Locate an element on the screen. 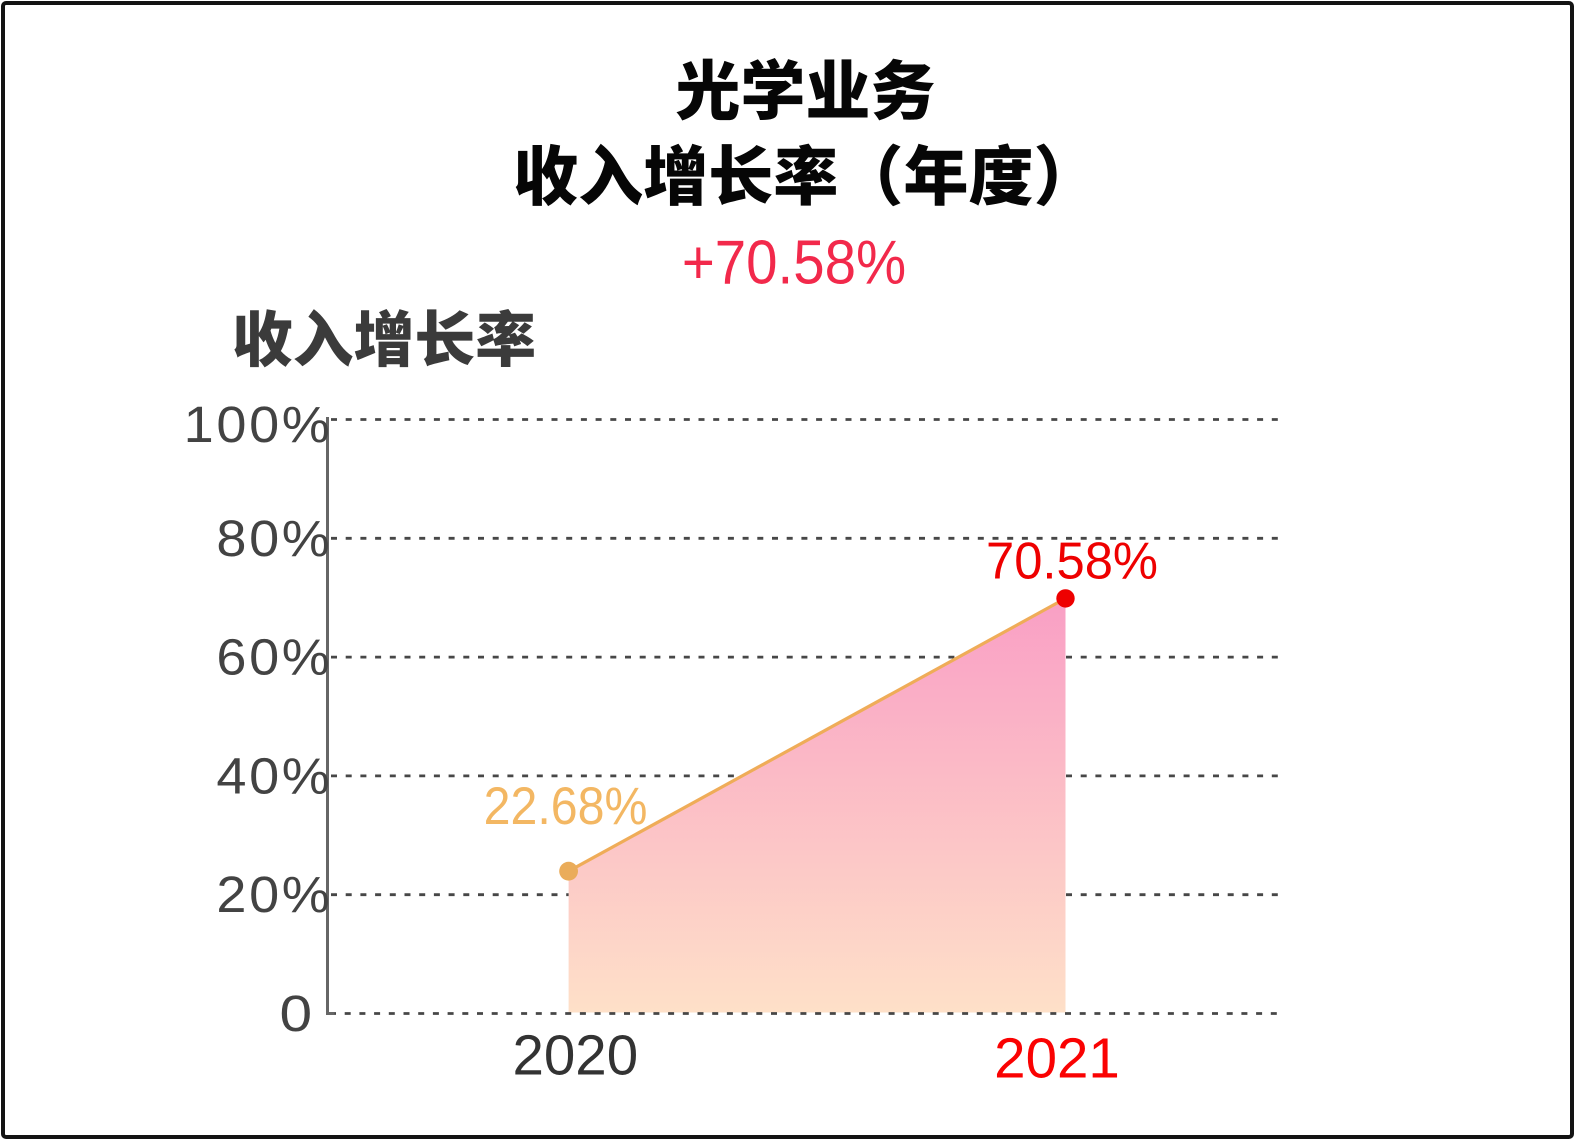 The image size is (1576, 1142). svg-text: 22.68% is located at coordinates (566, 806).